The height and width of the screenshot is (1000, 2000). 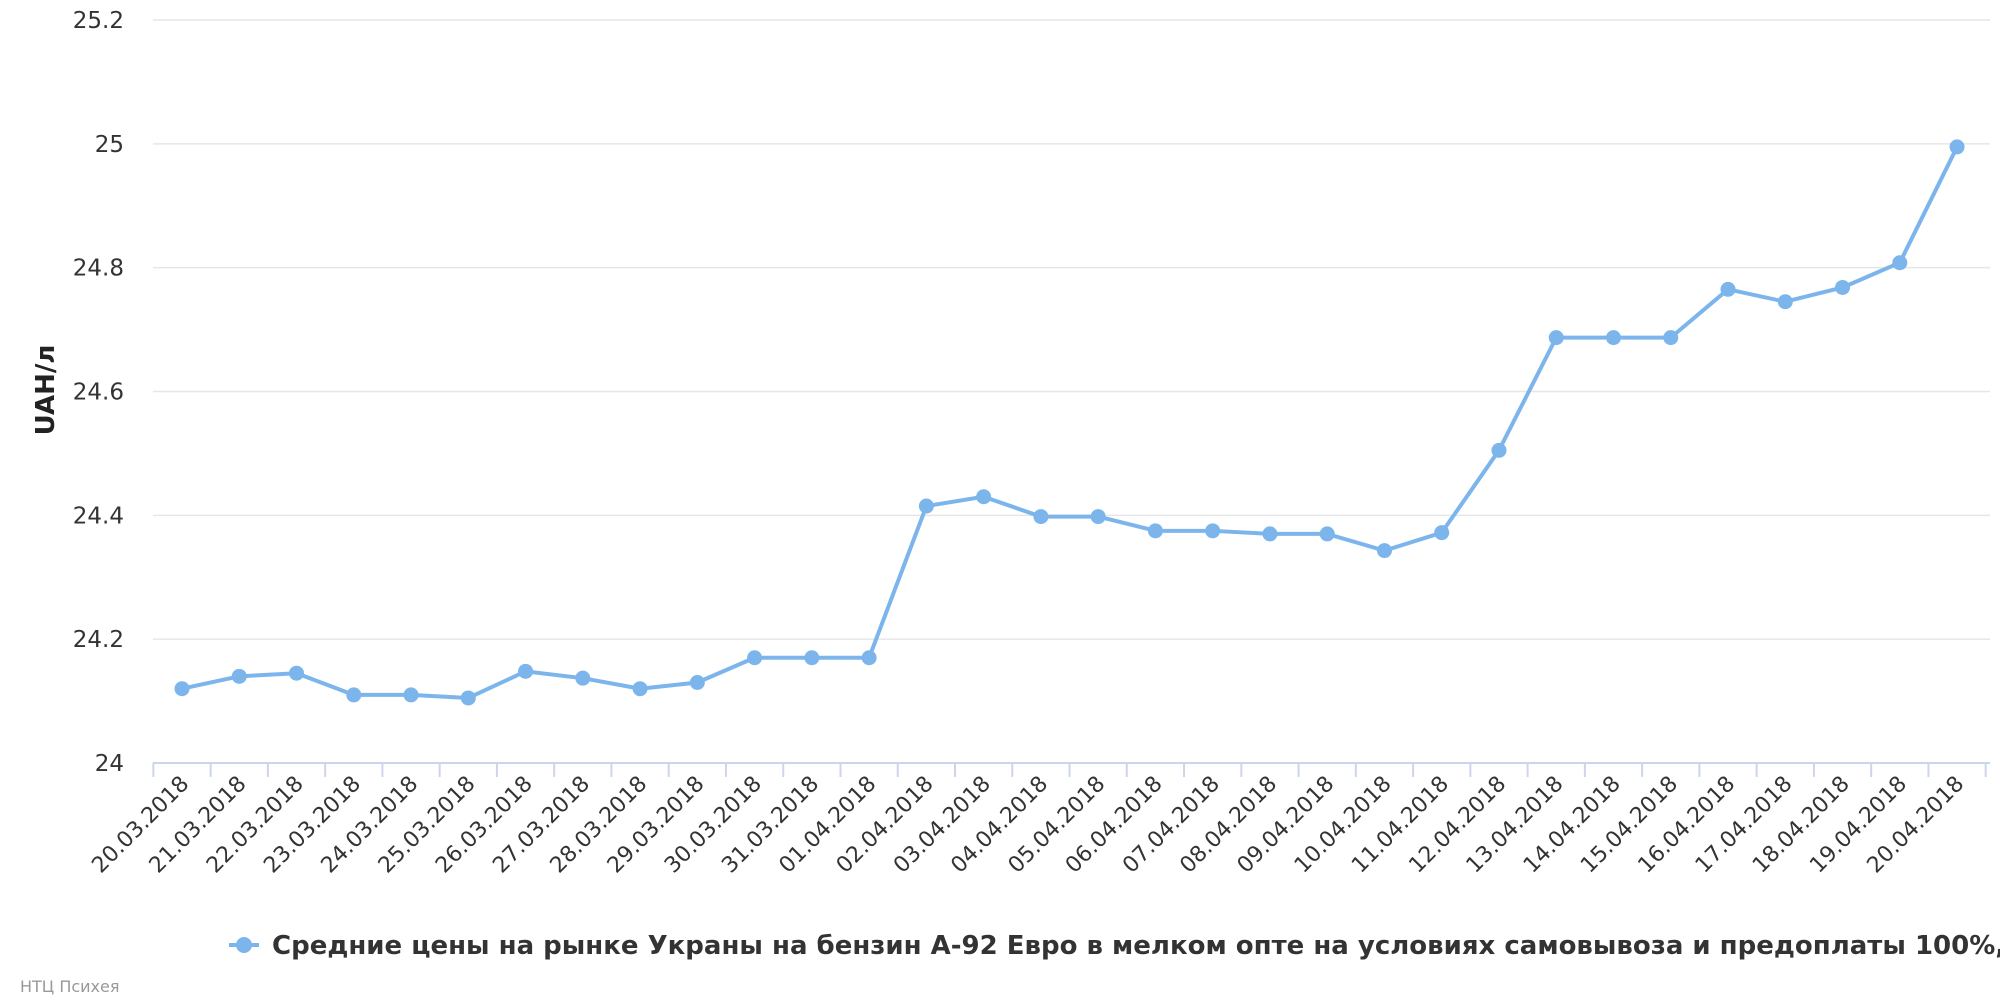 I want to click on y-axis: 24 24.2 24.4 24.6 24.8 25 25.2, so click(x=98, y=392).